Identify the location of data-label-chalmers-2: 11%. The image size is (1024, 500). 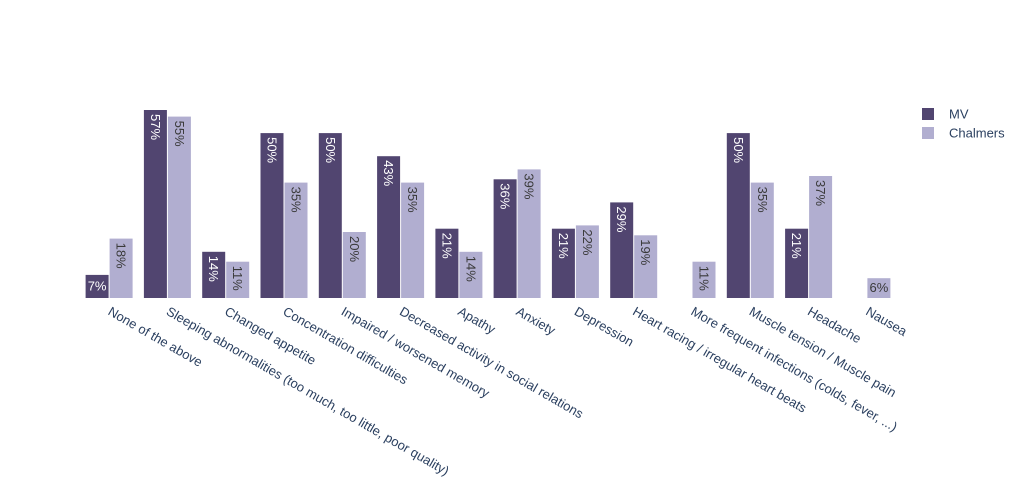
(237, 278).